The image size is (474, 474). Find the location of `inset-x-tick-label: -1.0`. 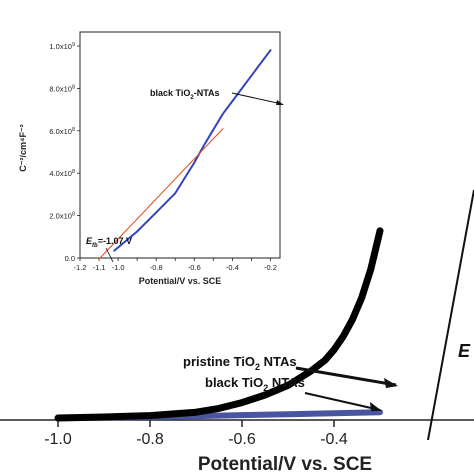

inset-x-tick-label: -1.0 is located at coordinates (118, 267).